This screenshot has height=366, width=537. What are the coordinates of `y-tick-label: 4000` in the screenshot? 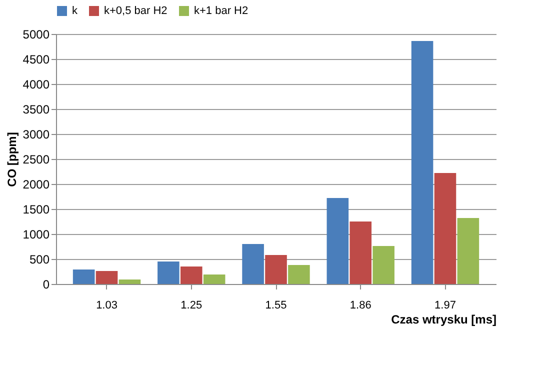 It's located at (36, 85).